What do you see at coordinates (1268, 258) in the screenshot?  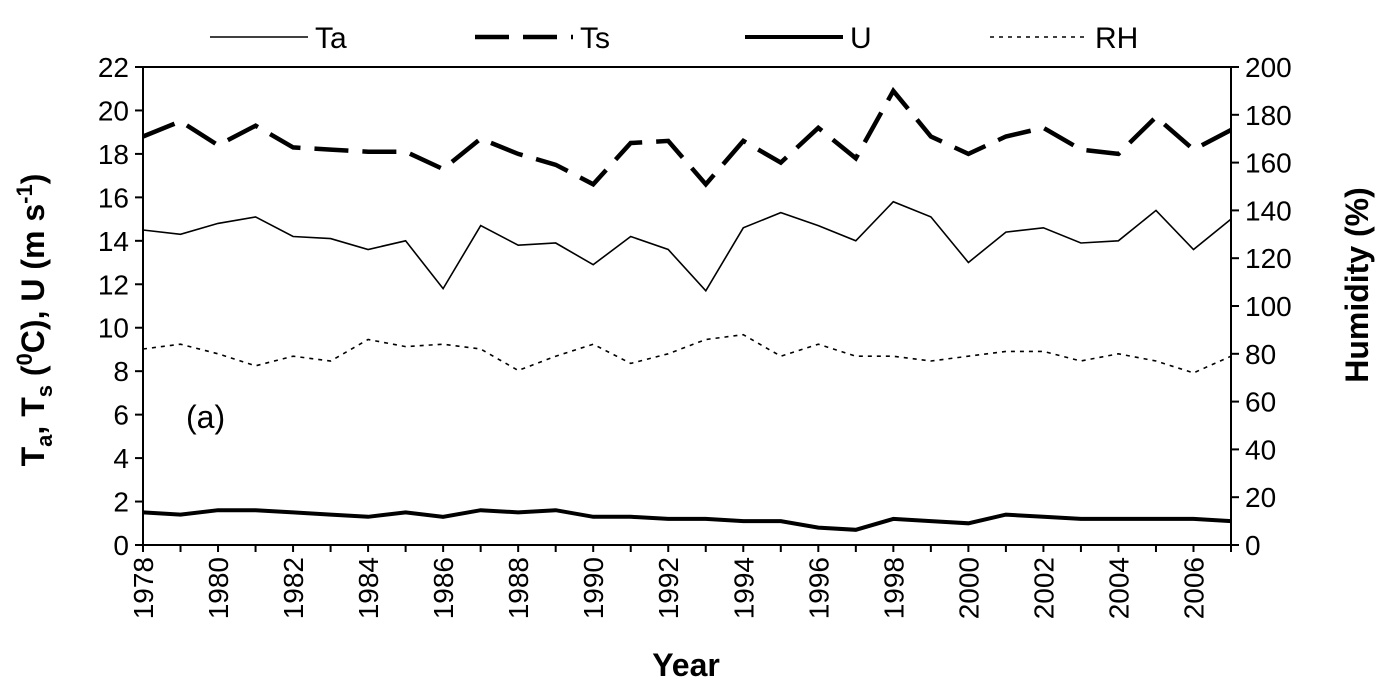 I see `y-right-tick-label: 120` at bounding box center [1268, 258].